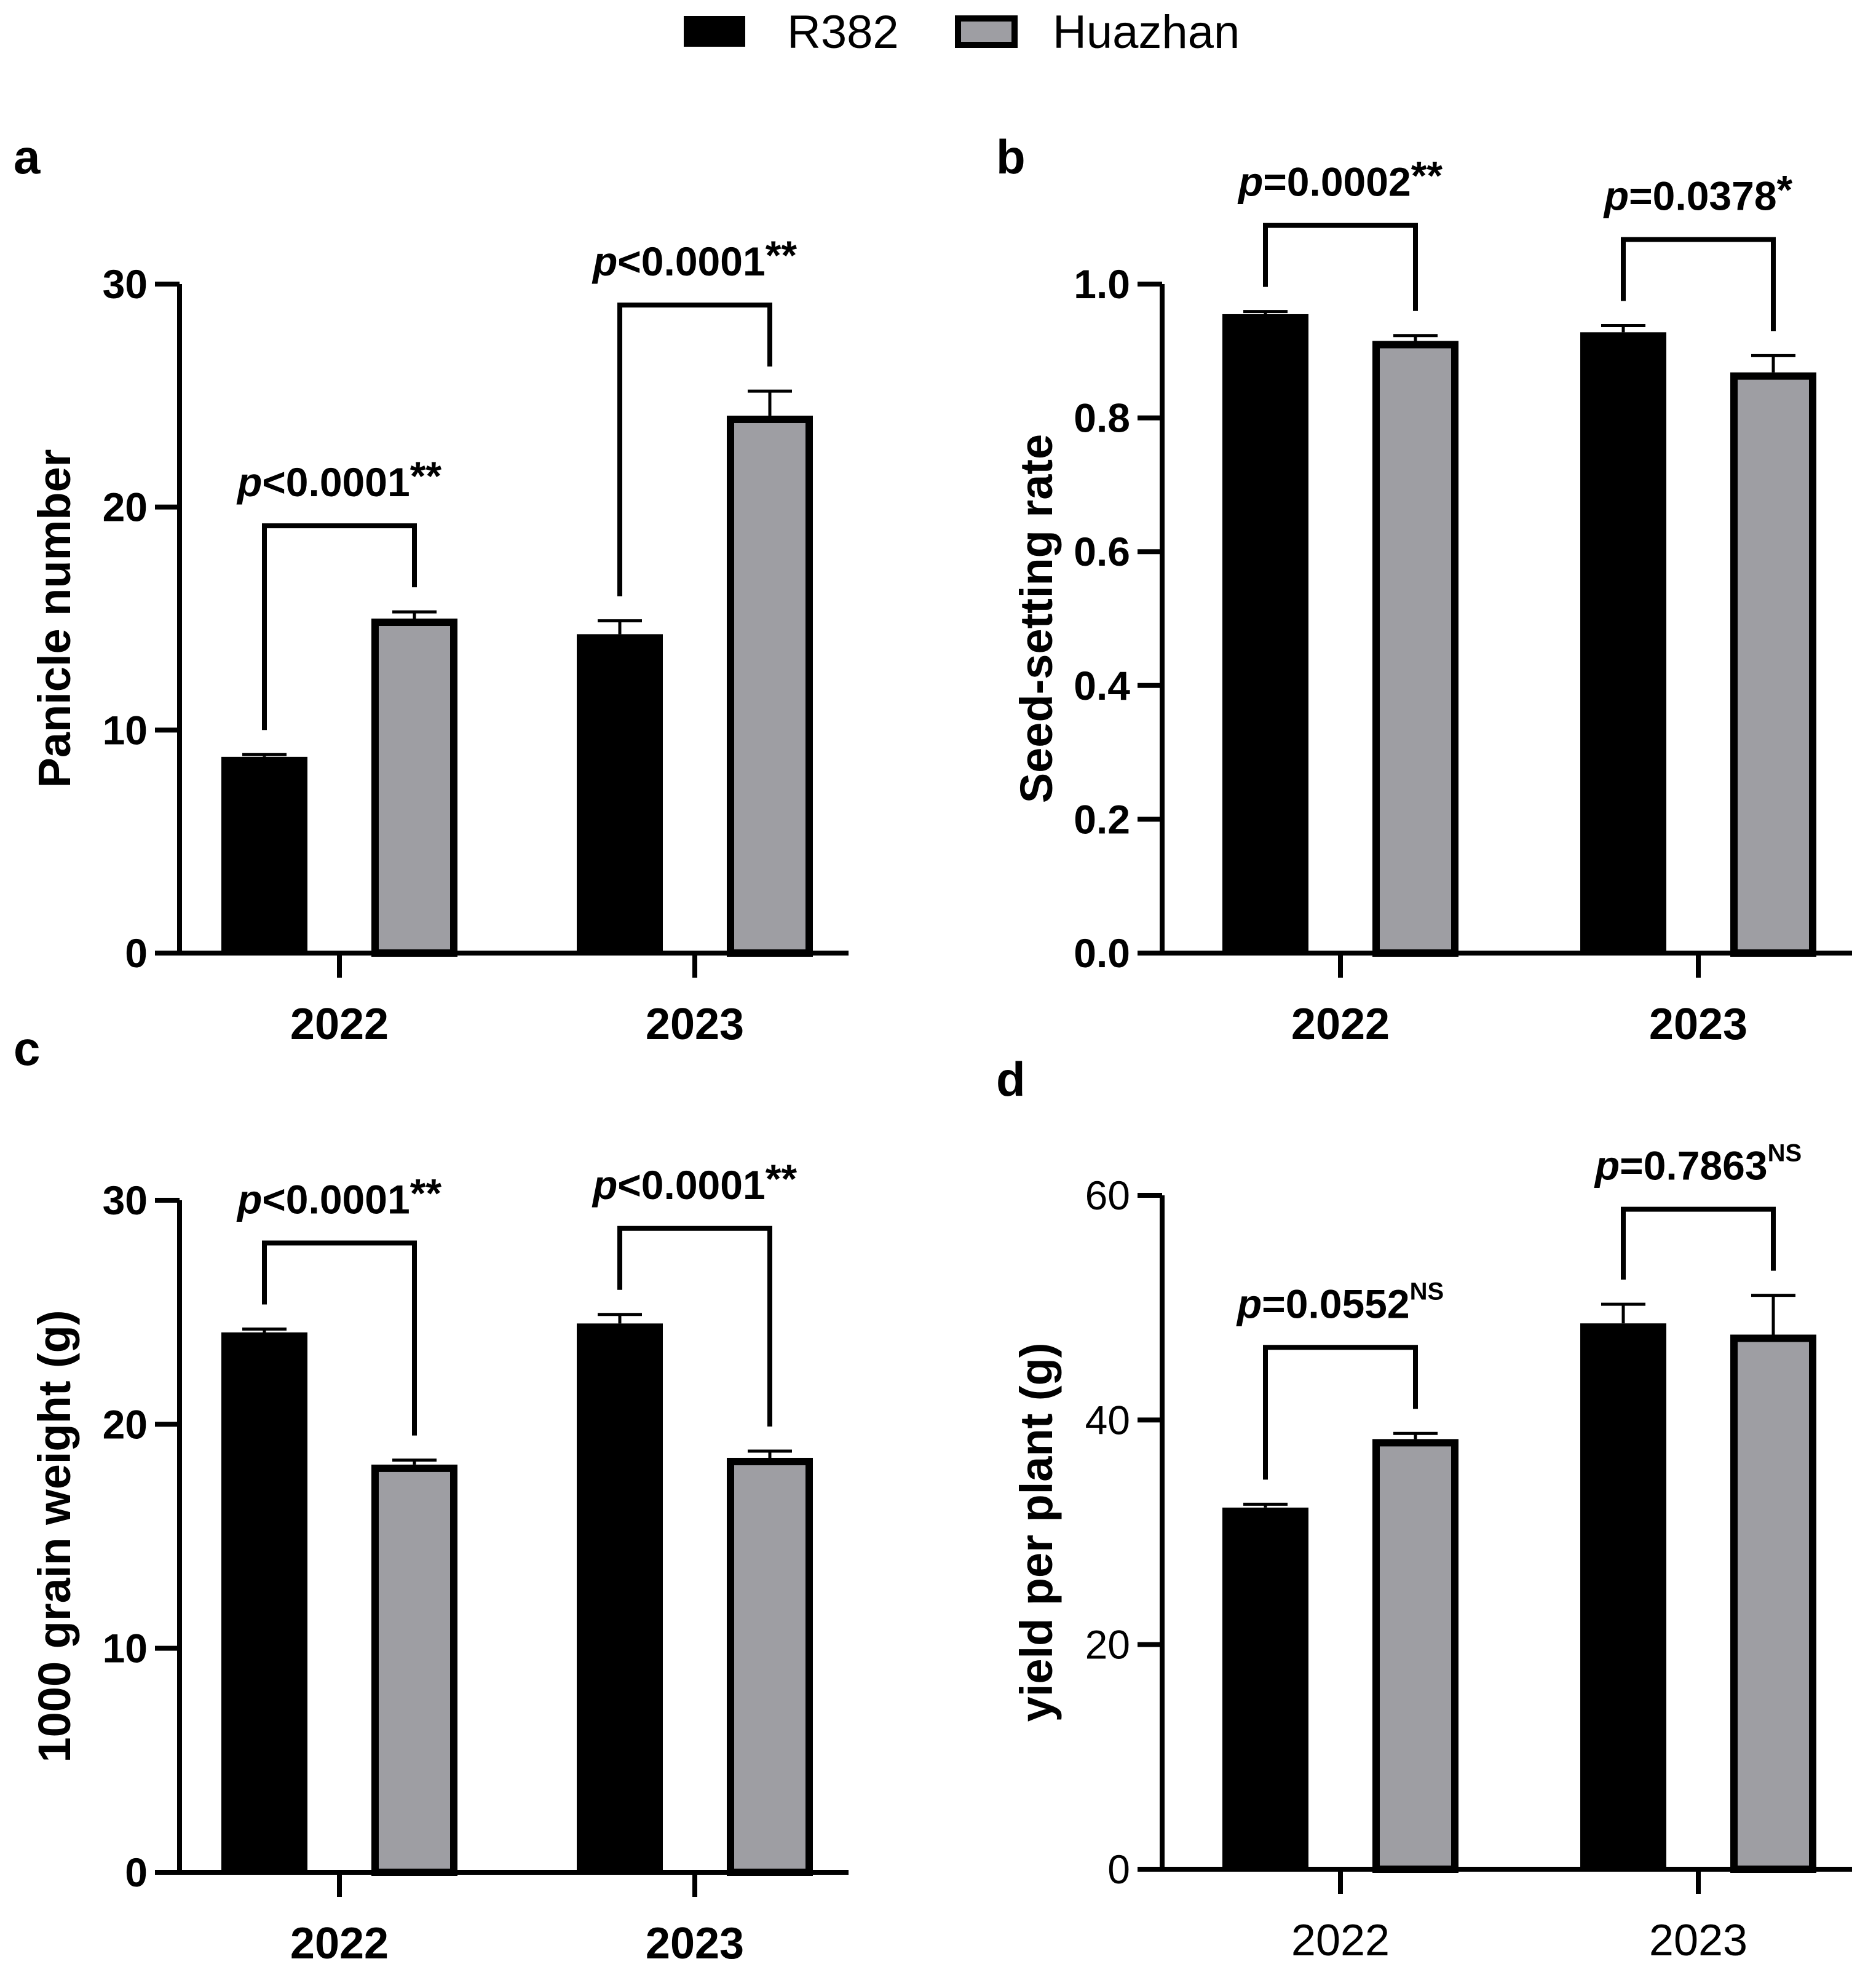 The image size is (1876, 1975). I want to click on legend-label-r382: R382, so click(843, 32).